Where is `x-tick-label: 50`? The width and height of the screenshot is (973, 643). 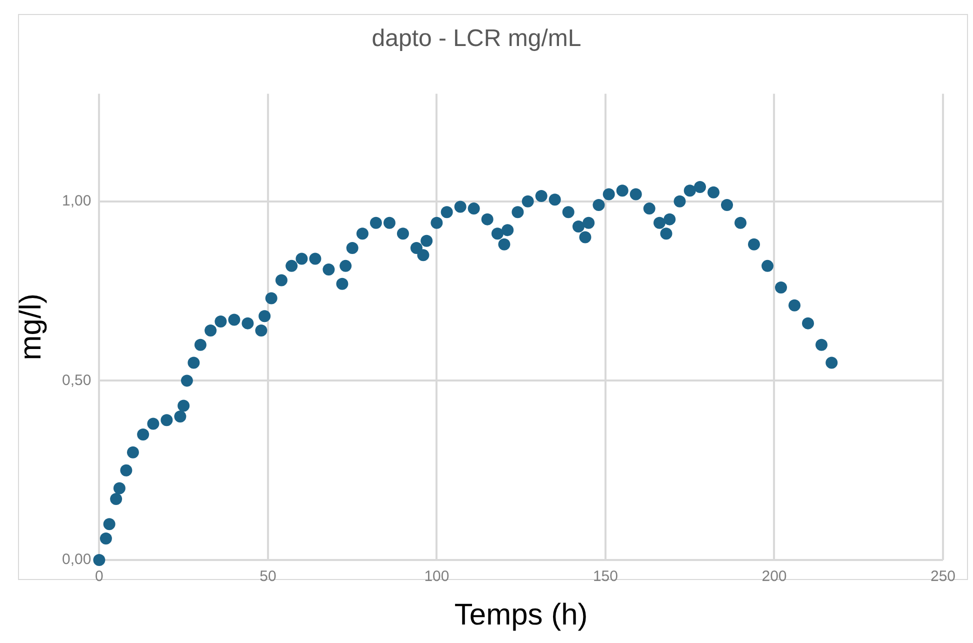 x-tick-label: 50 is located at coordinates (268, 577).